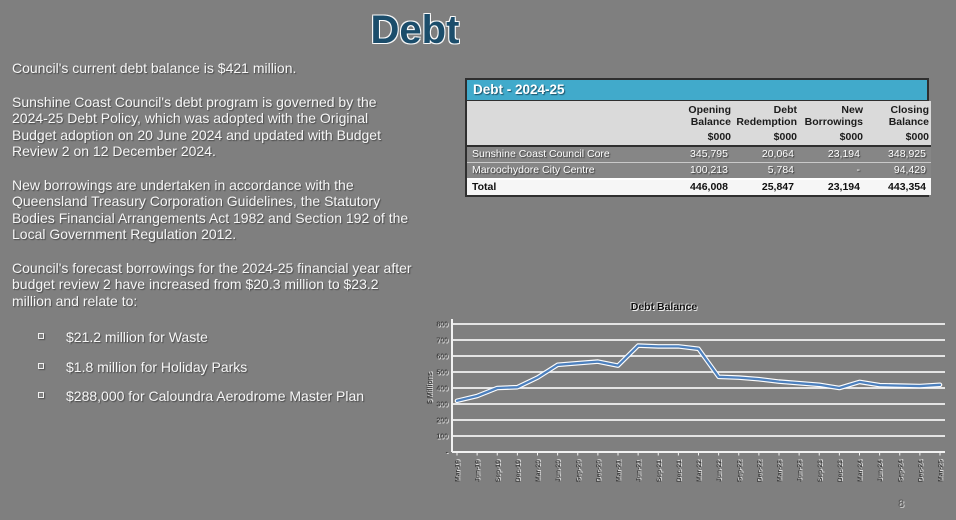 The image size is (956, 520). I want to click on x-axis-label: Sep-21, so click(659, 471).